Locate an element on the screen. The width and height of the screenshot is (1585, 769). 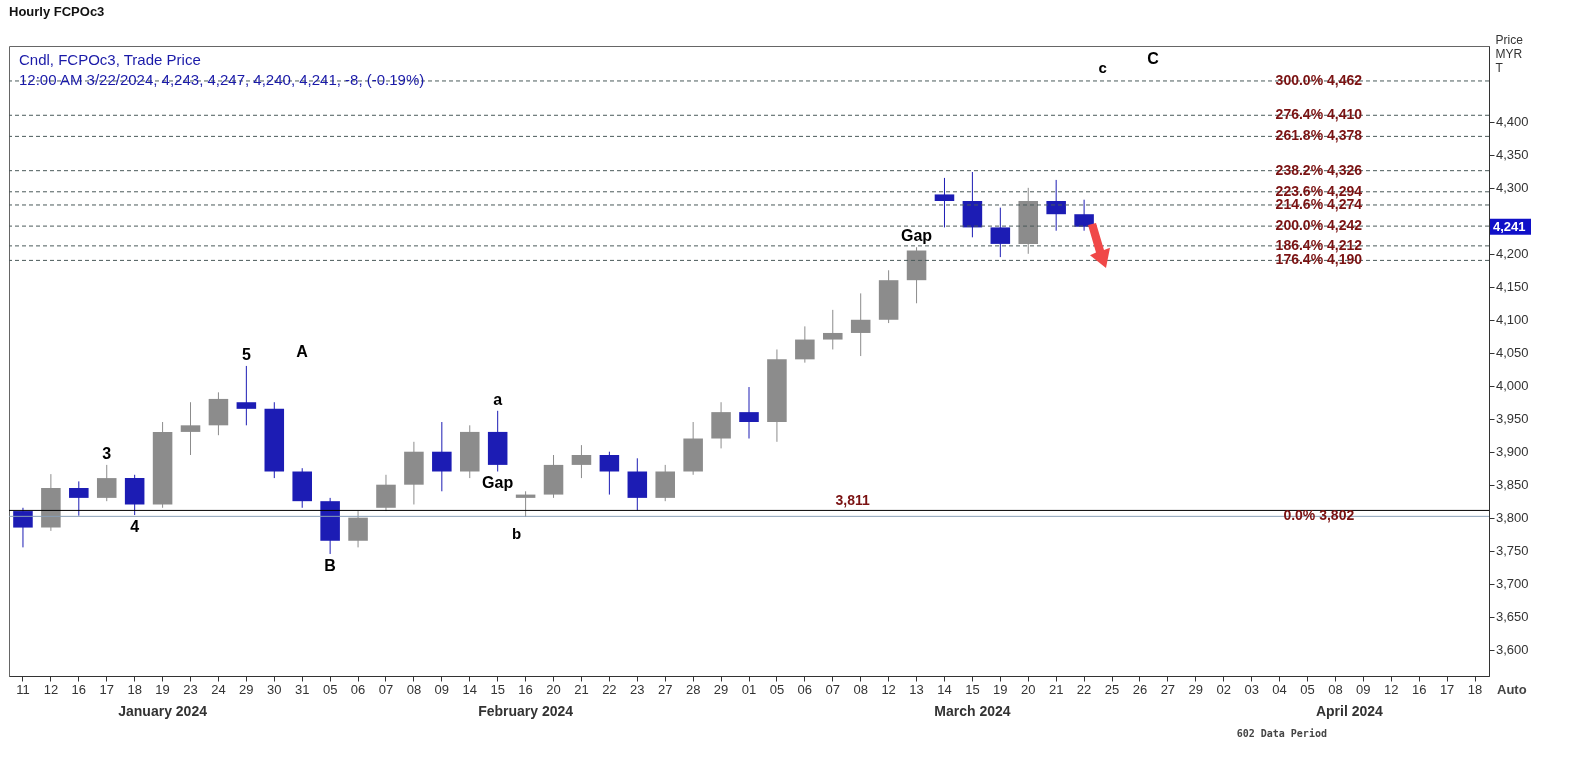
ref-line-label: 0.0% 3,802 is located at coordinates (1319, 515).